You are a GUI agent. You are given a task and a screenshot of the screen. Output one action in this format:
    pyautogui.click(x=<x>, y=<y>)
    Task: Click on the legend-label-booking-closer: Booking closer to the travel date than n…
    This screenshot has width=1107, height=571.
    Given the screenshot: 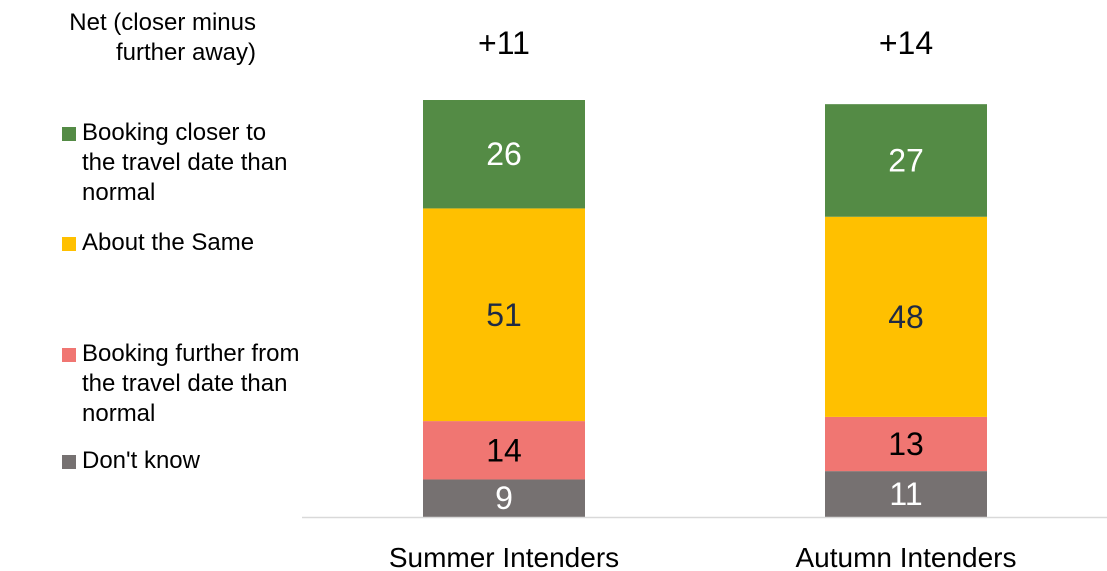 What is the action you would take?
    pyautogui.click(x=185, y=162)
    